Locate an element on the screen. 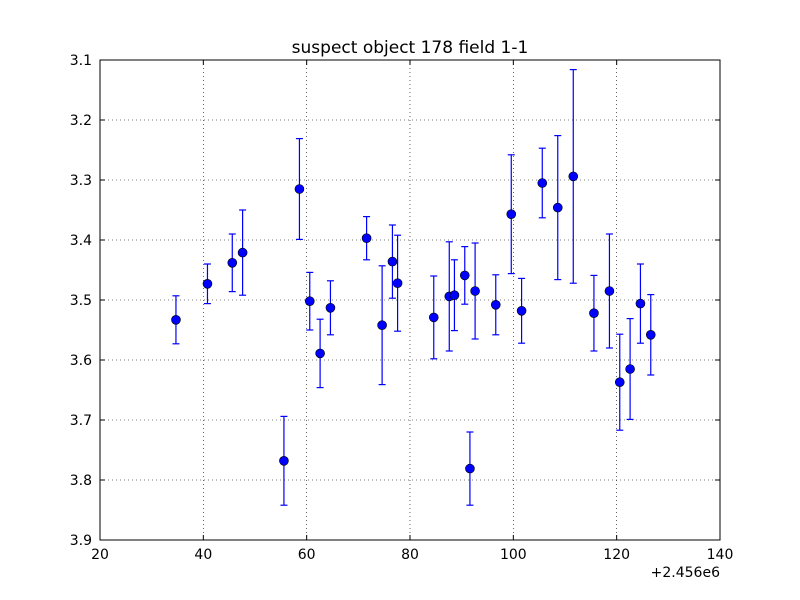  y-tick-labels: 3.1 3.2 3.3 3.4 3.5 3.6 3.7 3.8 3.9 is located at coordinates (81, 301).